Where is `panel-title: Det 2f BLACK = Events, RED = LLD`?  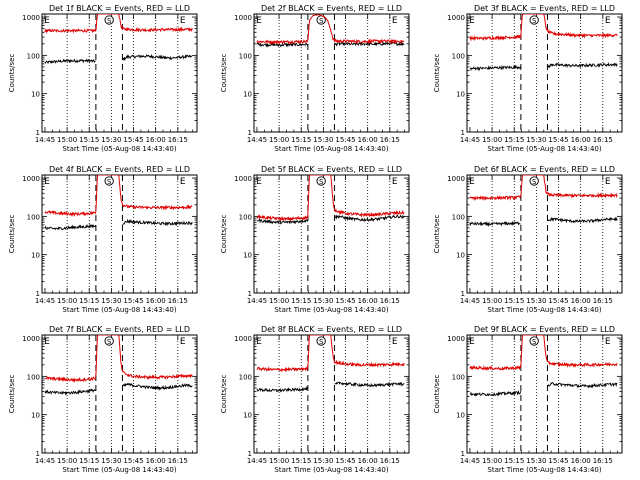 panel-title: Det 2f BLACK = Events, RED = LLD is located at coordinates (331, 8).